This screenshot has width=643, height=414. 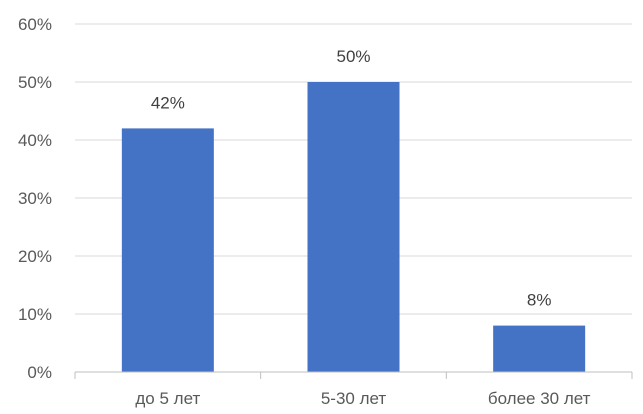 What do you see at coordinates (35, 140) in the screenshot?
I see `y-tick-label: 40%` at bounding box center [35, 140].